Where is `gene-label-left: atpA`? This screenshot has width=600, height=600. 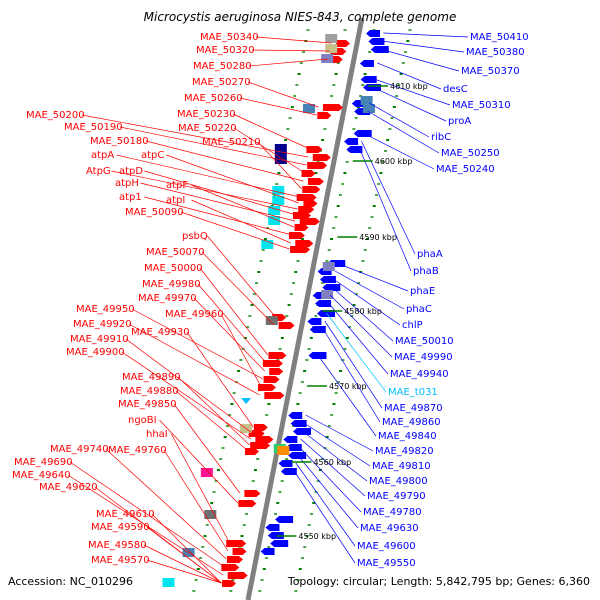
gene-label-left: atpA is located at coordinates (102, 155).